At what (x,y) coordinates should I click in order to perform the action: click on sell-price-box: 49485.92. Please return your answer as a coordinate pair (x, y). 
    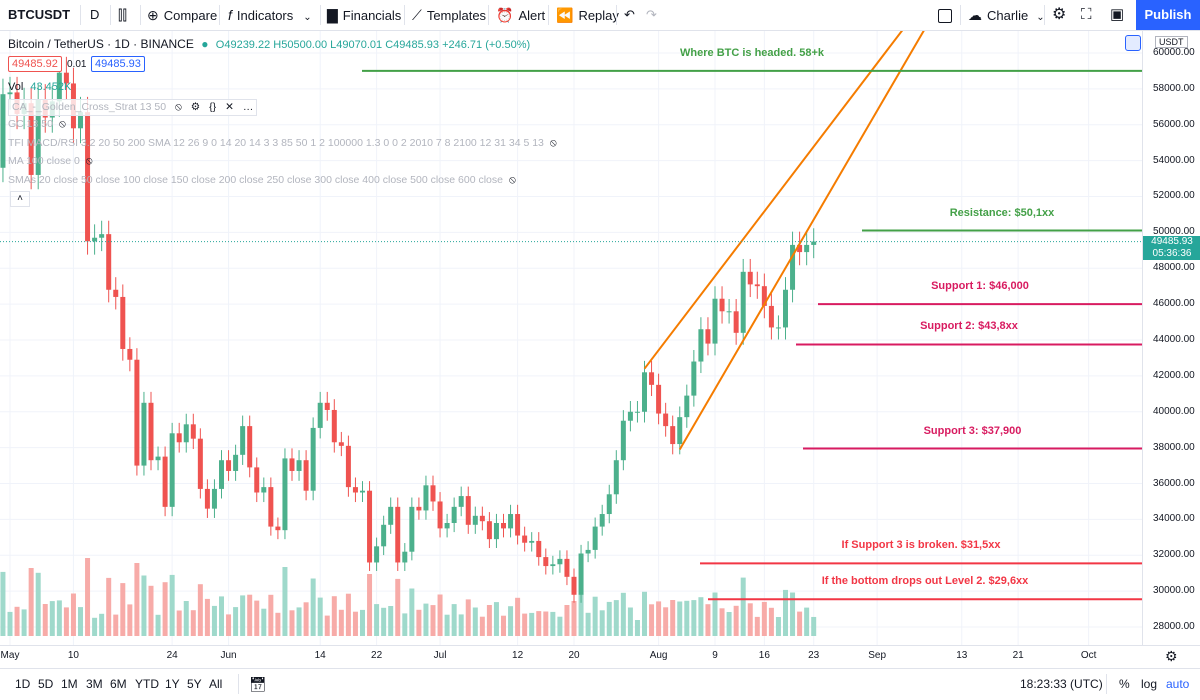
    Looking at the image, I should click on (35, 64).